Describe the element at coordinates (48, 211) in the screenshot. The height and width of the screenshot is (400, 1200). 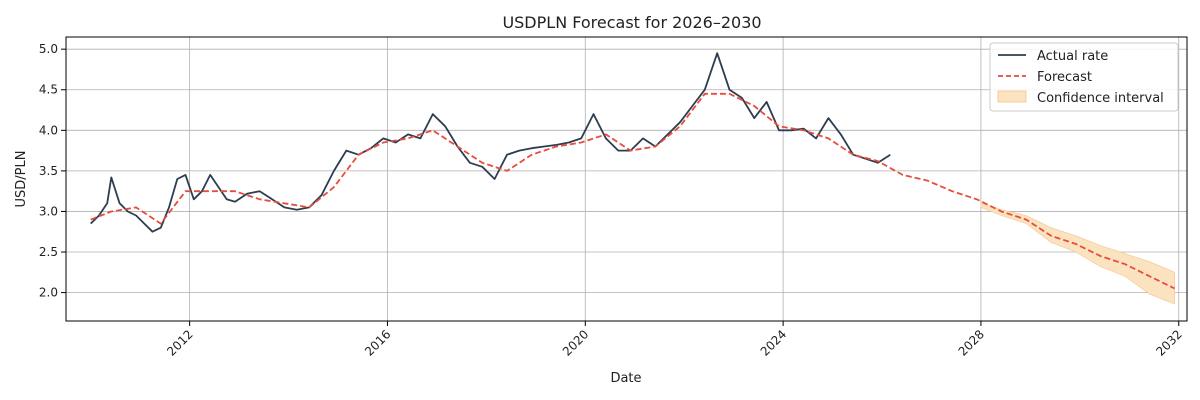
I see `y-tick-label: 3.0` at that location.